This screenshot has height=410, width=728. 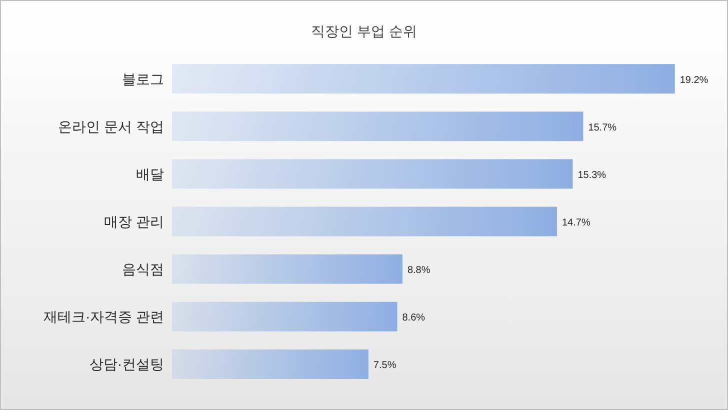 What do you see at coordinates (602, 128) in the screenshot?
I see `data-label: 15.7%` at bounding box center [602, 128].